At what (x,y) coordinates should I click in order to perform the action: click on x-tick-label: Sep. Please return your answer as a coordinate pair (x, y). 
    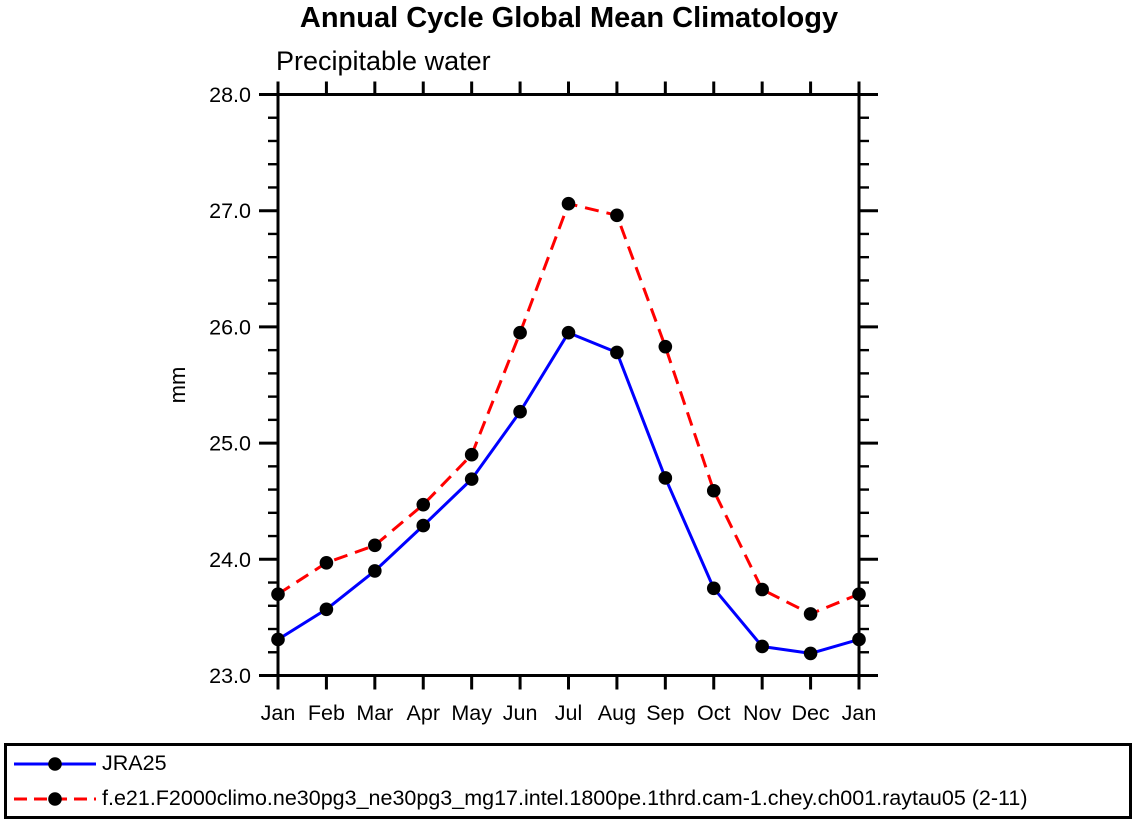
    Looking at the image, I should click on (665, 713).